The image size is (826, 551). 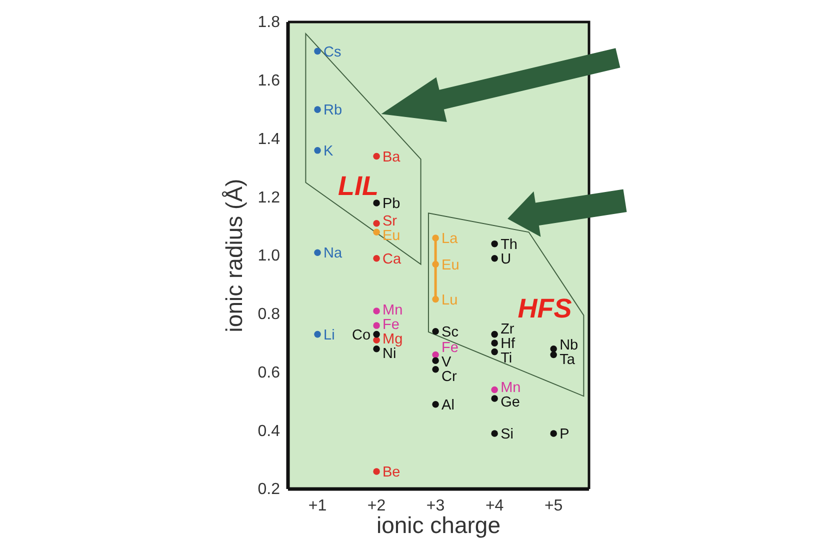 What do you see at coordinates (269, 489) in the screenshot?
I see `y-tick-label: 0.2` at bounding box center [269, 489].